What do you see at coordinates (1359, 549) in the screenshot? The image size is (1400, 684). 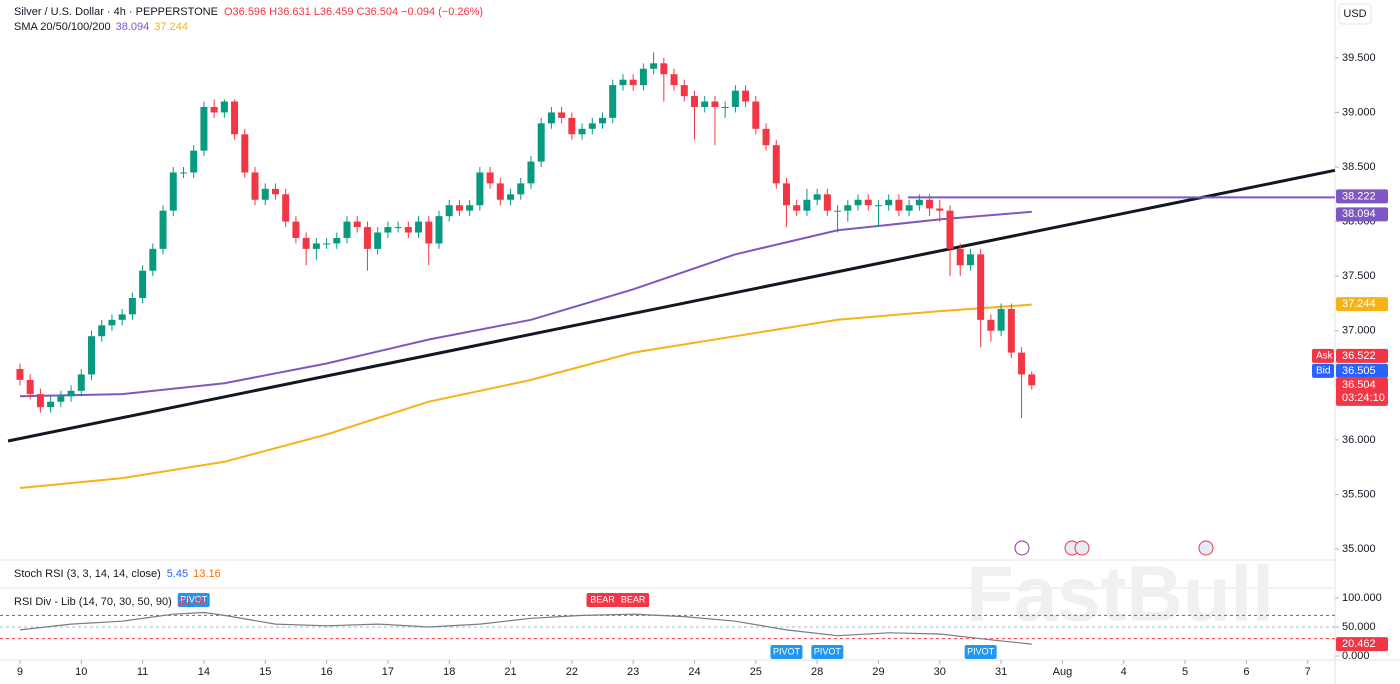 I see `y-tick-label: 35.000` at bounding box center [1359, 549].